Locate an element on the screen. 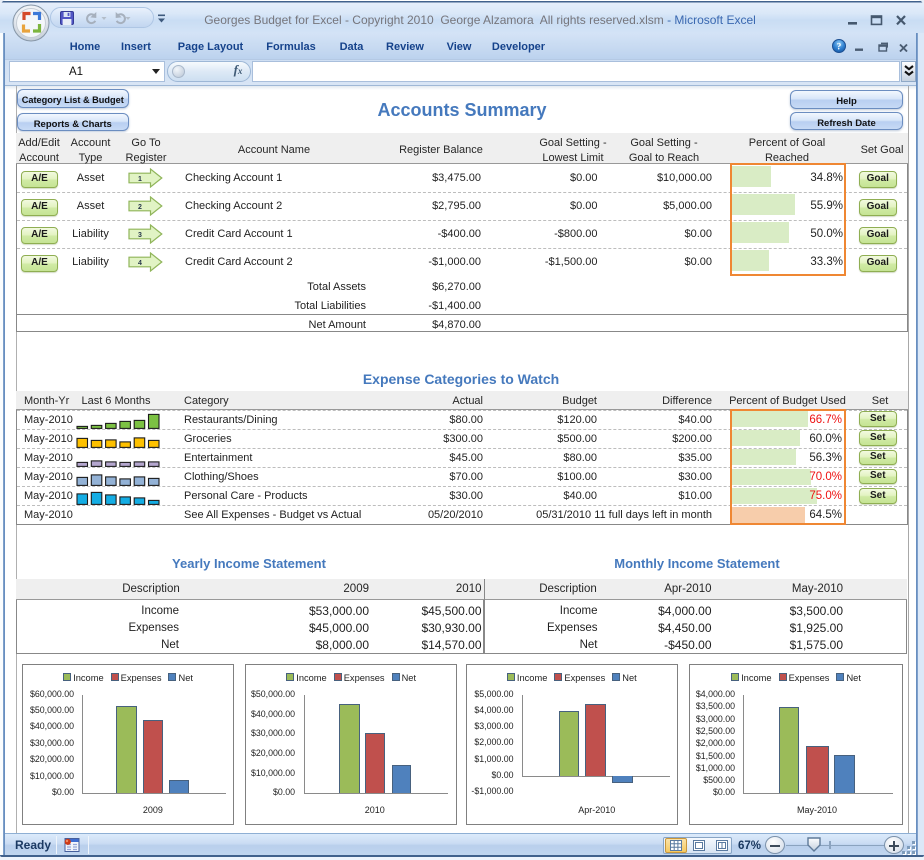 The height and width of the screenshot is (860, 924). svg-text: 2 is located at coordinates (140, 207).